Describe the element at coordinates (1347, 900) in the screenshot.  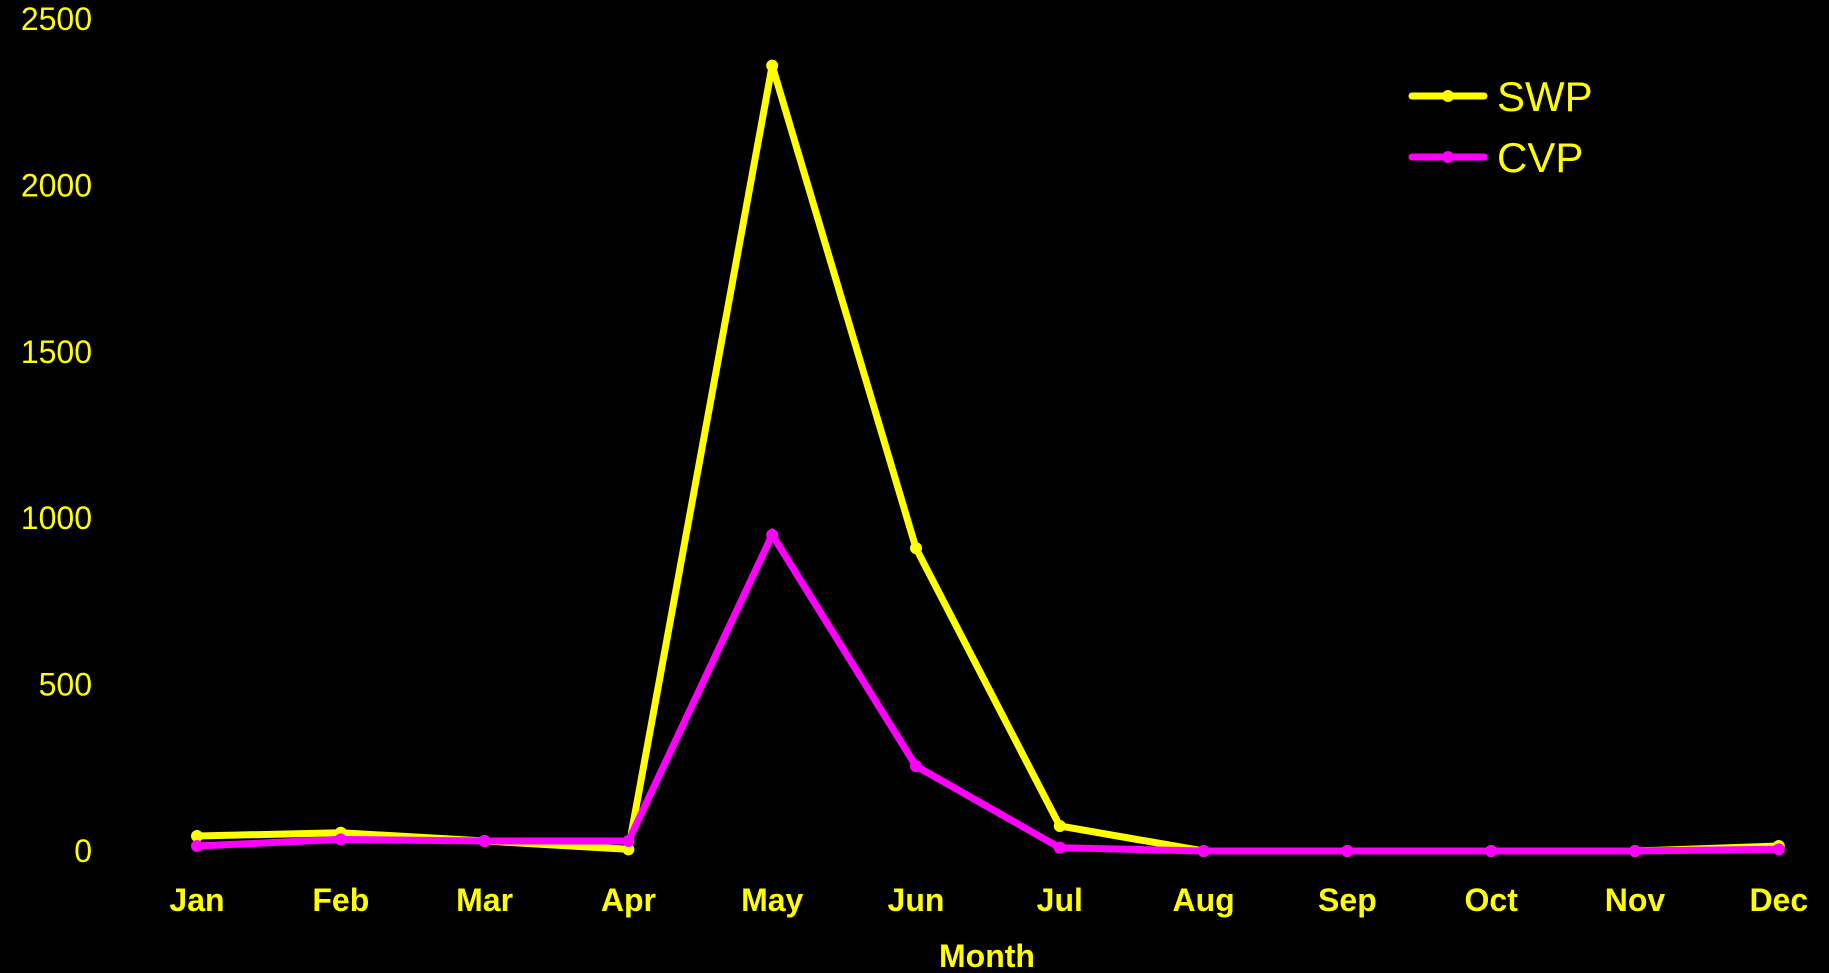
I see `x-tick-label: Sep` at that location.